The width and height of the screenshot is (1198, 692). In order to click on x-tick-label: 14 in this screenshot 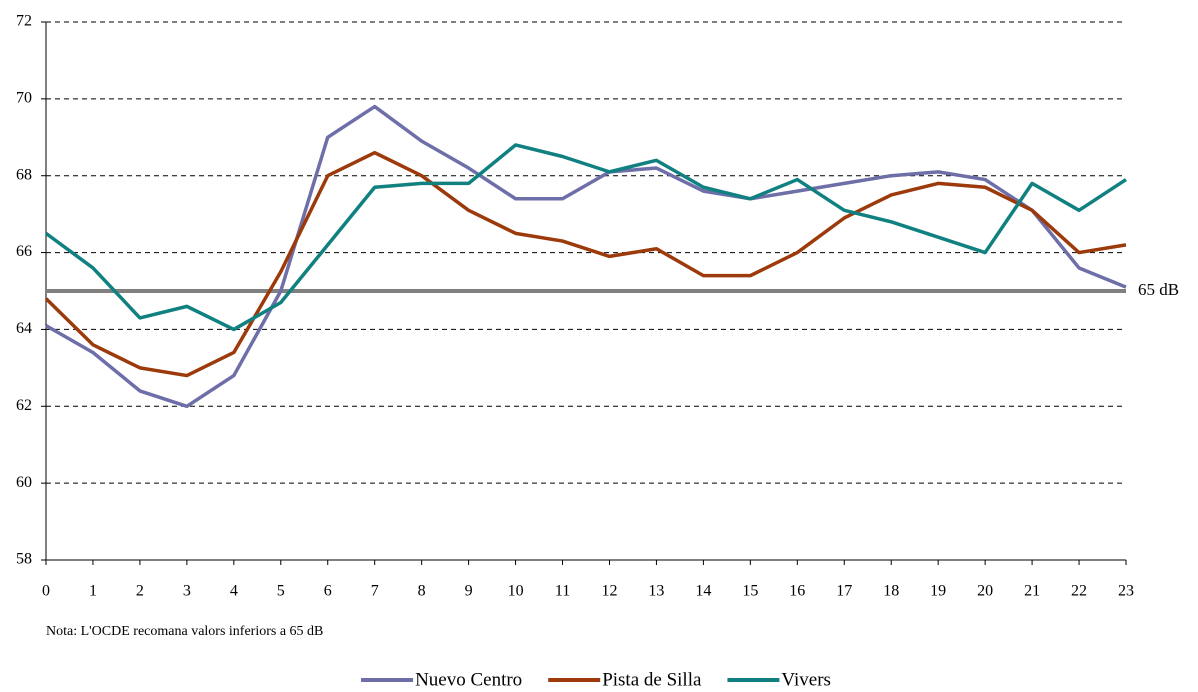, I will do `click(703, 591)`.